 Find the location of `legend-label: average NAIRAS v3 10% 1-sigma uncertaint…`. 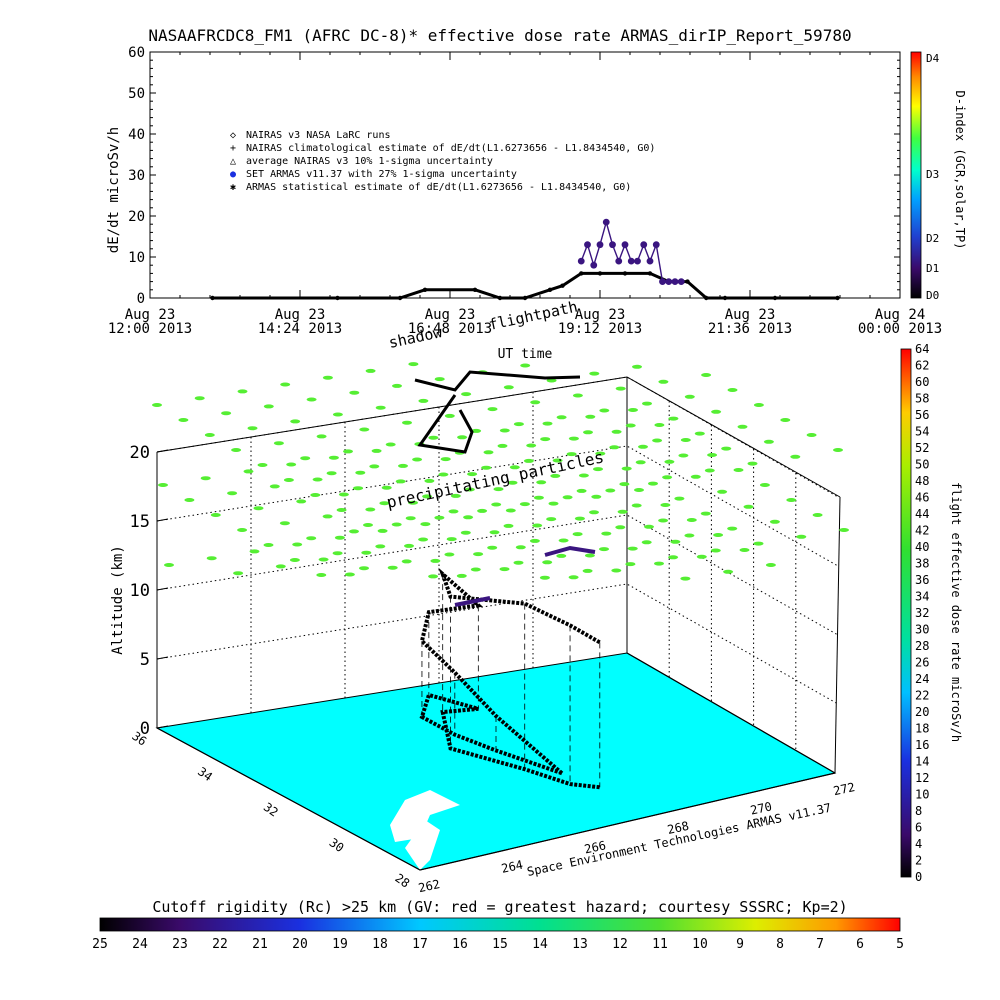

legend-label: average NAIRAS v3 10% 1-sigma uncertaint… is located at coordinates (369, 161).